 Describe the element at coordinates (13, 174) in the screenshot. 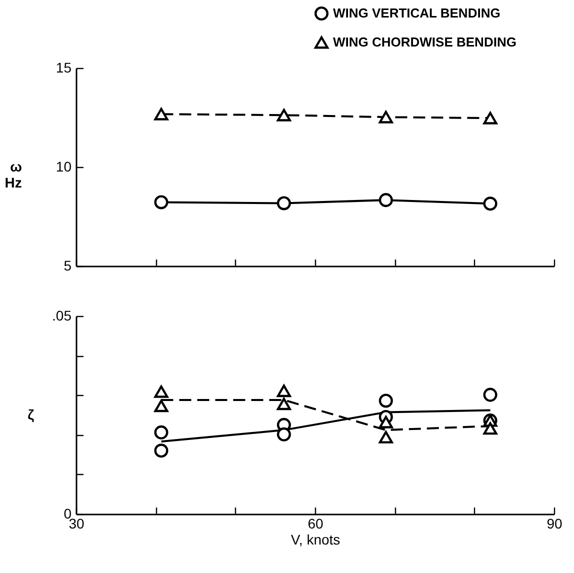

I see `y-axis-title: ω Hz` at that location.